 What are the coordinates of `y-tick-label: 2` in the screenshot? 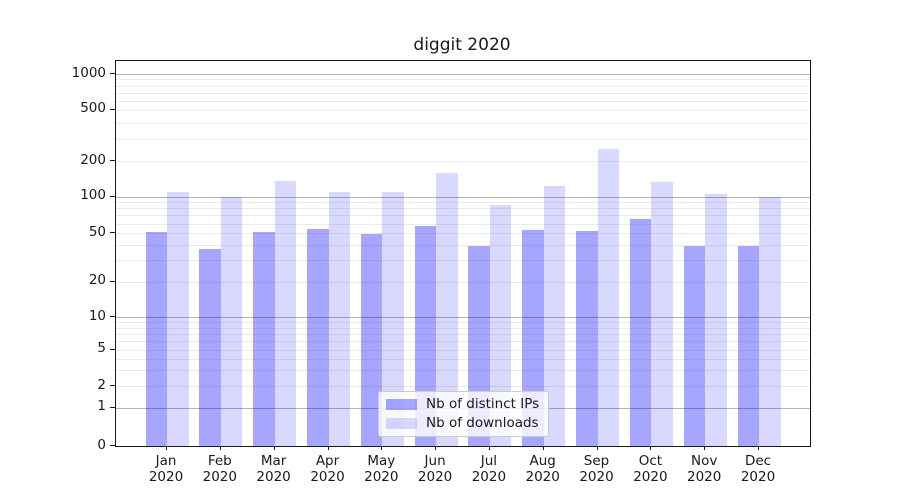 It's located at (101, 384).